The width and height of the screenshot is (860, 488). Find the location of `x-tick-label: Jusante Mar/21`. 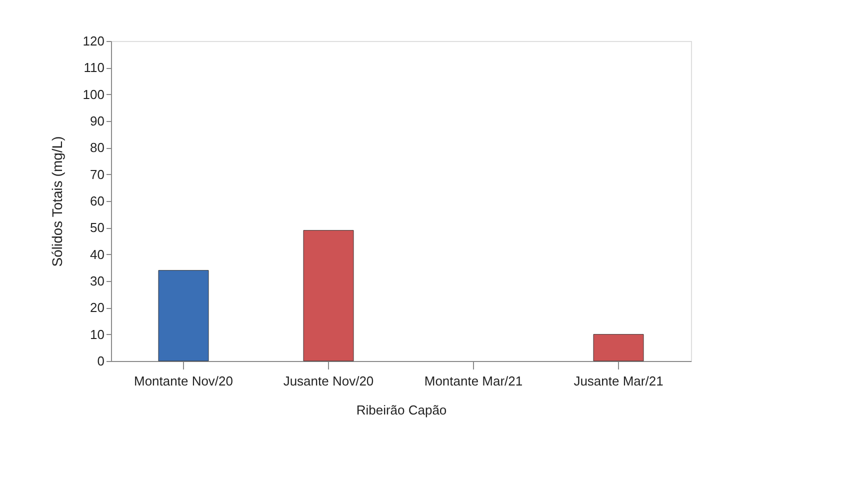

x-tick-label: Jusante Mar/21 is located at coordinates (619, 381).